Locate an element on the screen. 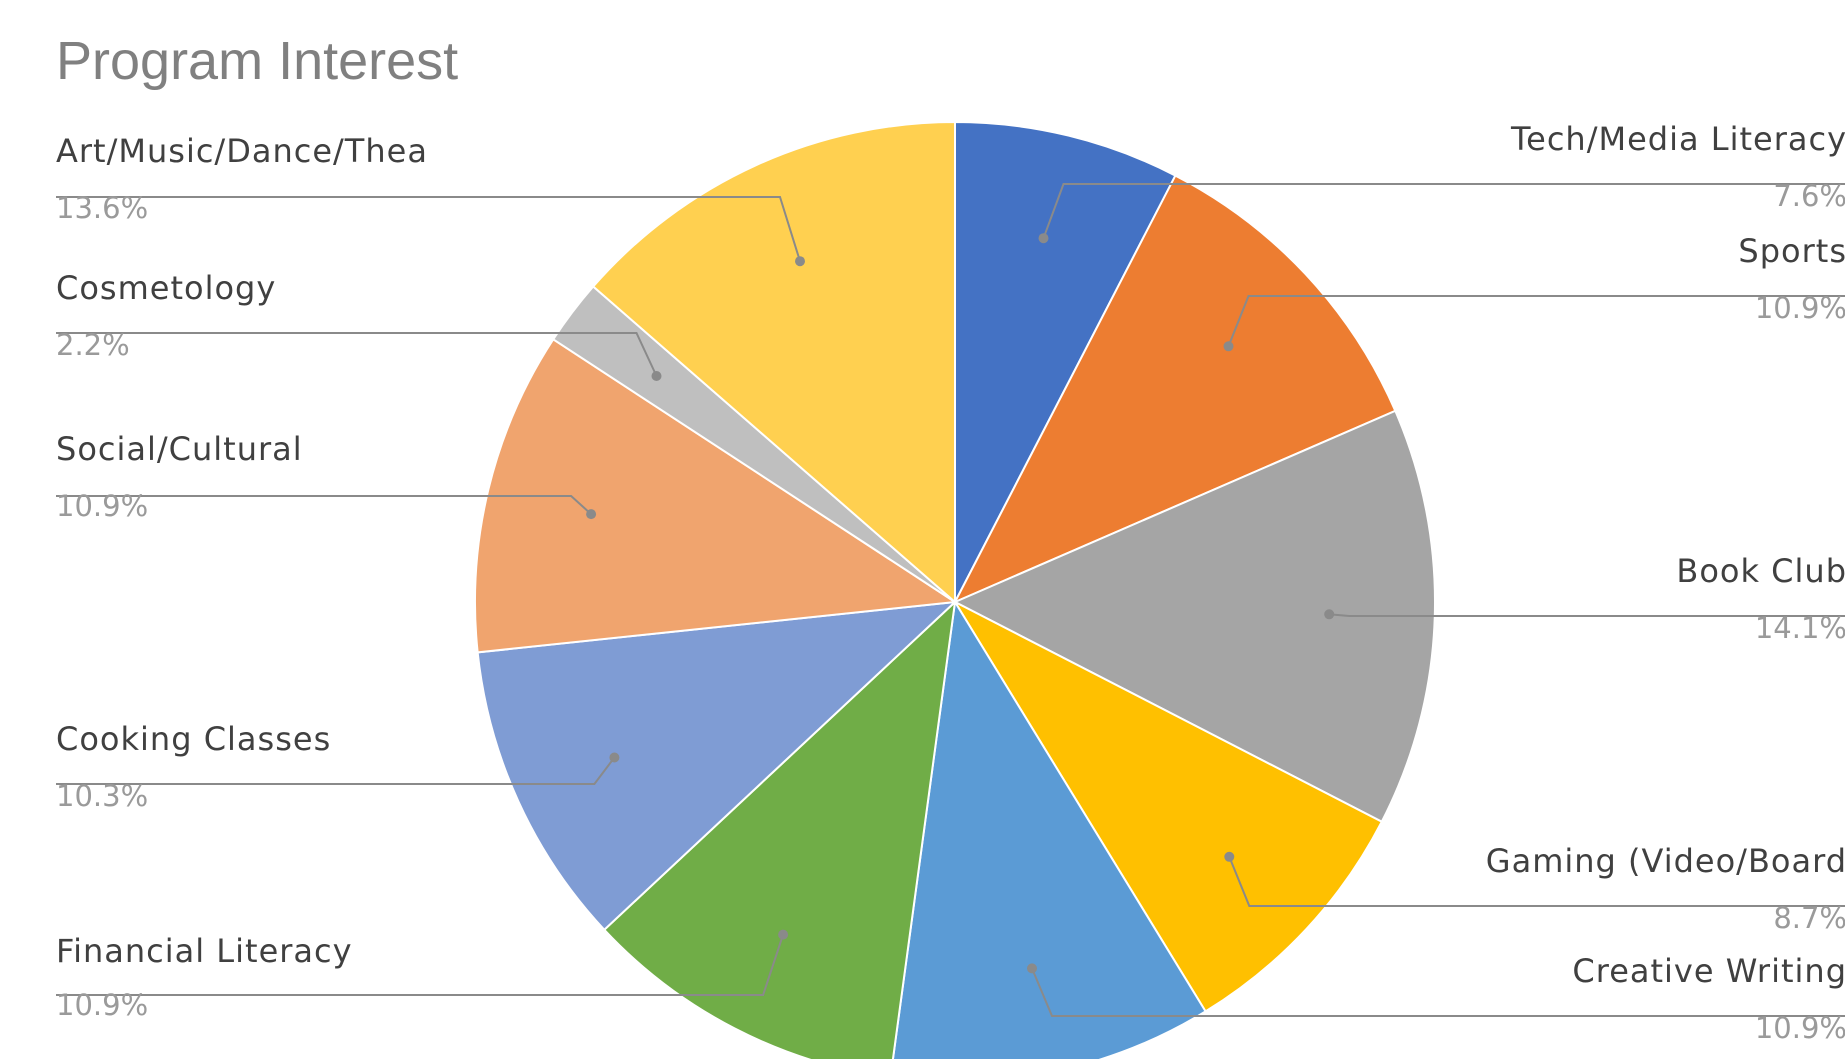 This screenshot has height=1059, width=1845. slice-label-creative-writing: Creative Writing is located at coordinates (1708, 971).